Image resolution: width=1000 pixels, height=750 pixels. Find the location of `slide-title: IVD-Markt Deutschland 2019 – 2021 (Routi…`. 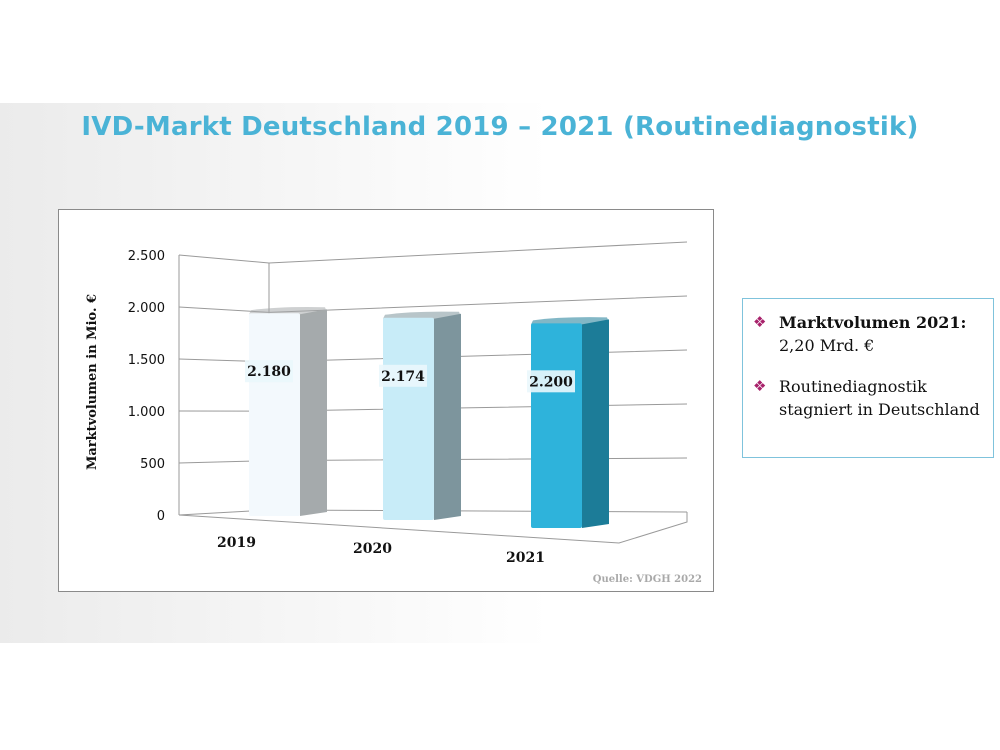

slide-title: IVD-Markt Deutschland 2019 – 2021 (Routi… is located at coordinates (500, 127).